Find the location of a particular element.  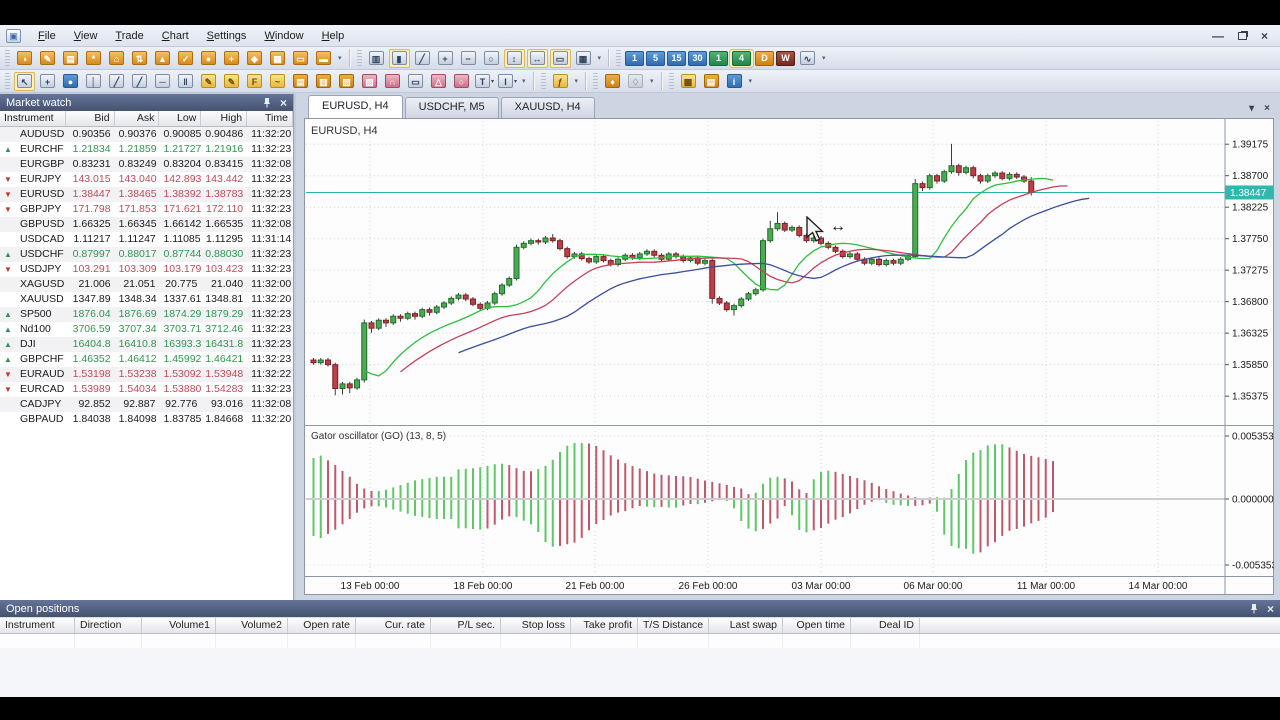

gann-line-icon: ∩ is located at coordinates (392, 81).